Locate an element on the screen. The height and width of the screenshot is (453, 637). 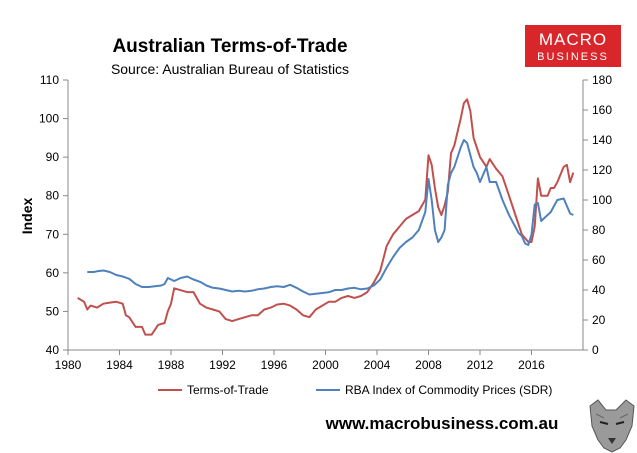
y-right-tick-label: 180 is located at coordinates (602, 80).